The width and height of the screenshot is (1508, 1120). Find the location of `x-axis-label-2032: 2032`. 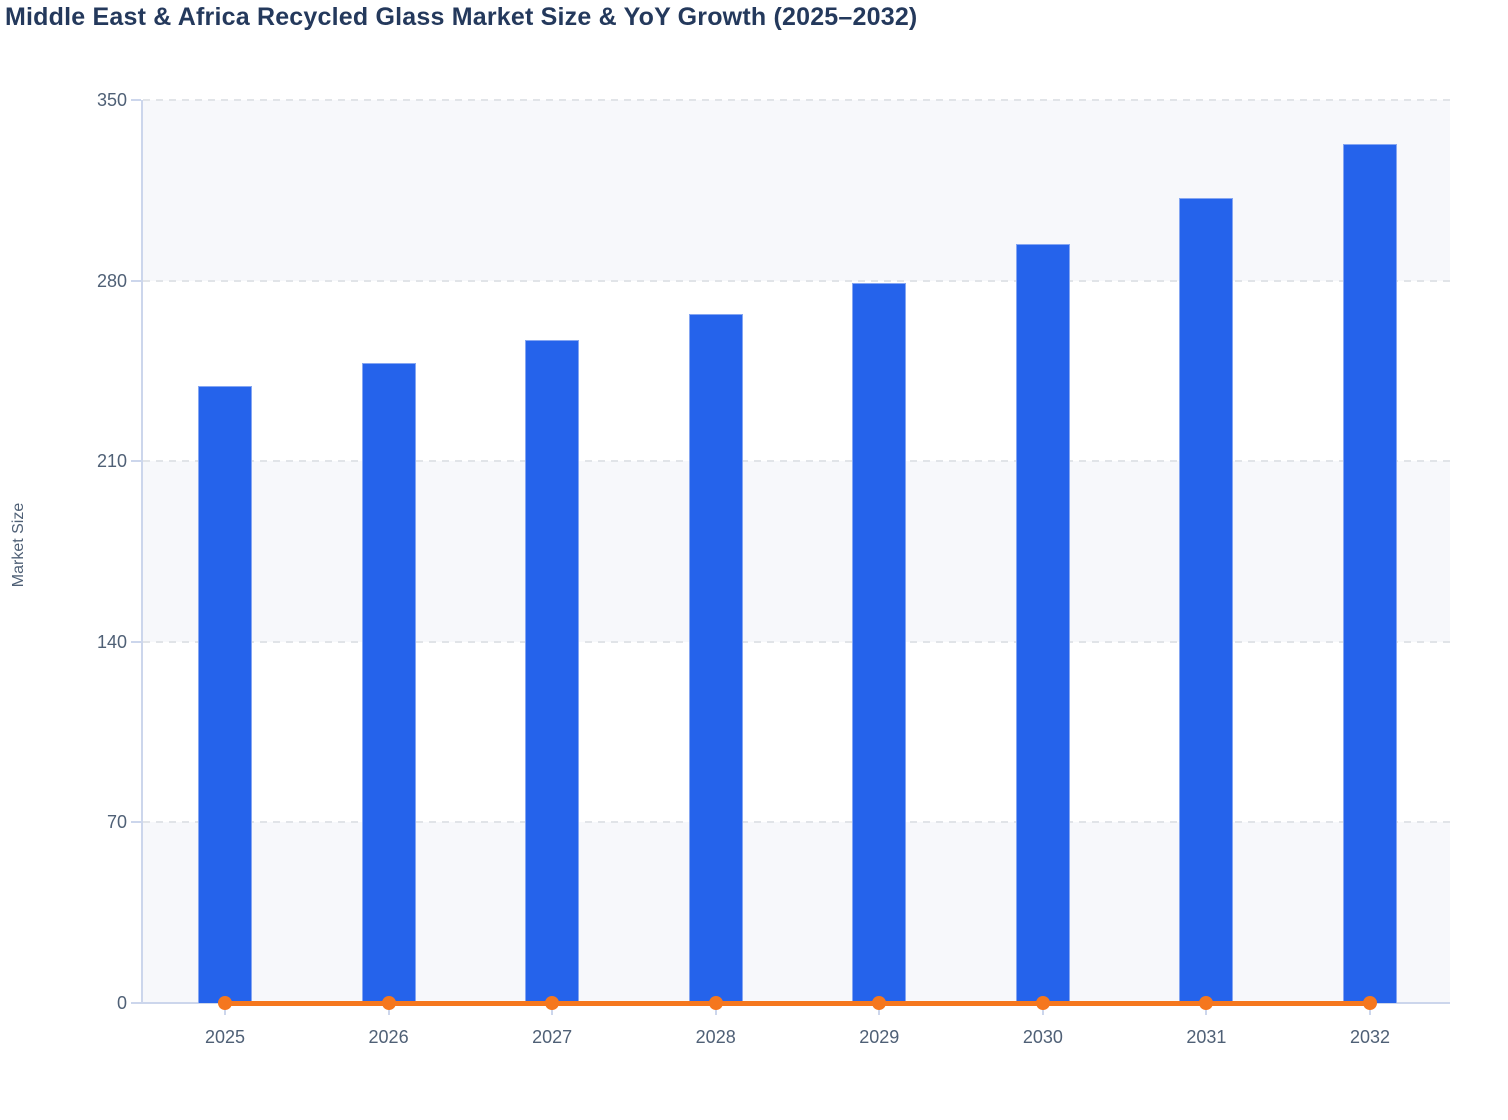

x-axis-label-2032: 2032 is located at coordinates (1370, 1037).